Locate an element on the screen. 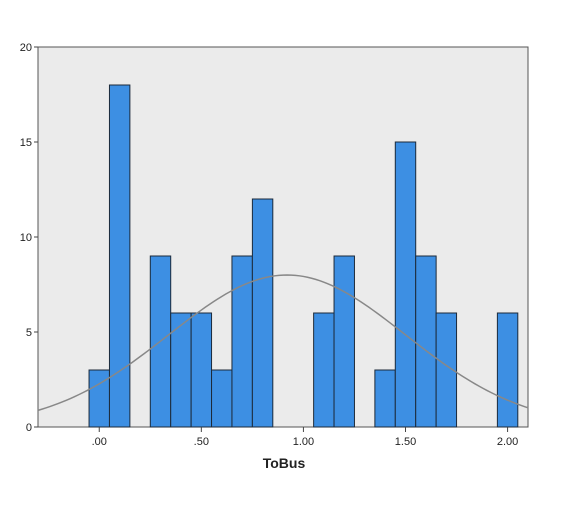 The height and width of the screenshot is (527, 584). x-axis-label: ToBus is located at coordinates (284, 463).